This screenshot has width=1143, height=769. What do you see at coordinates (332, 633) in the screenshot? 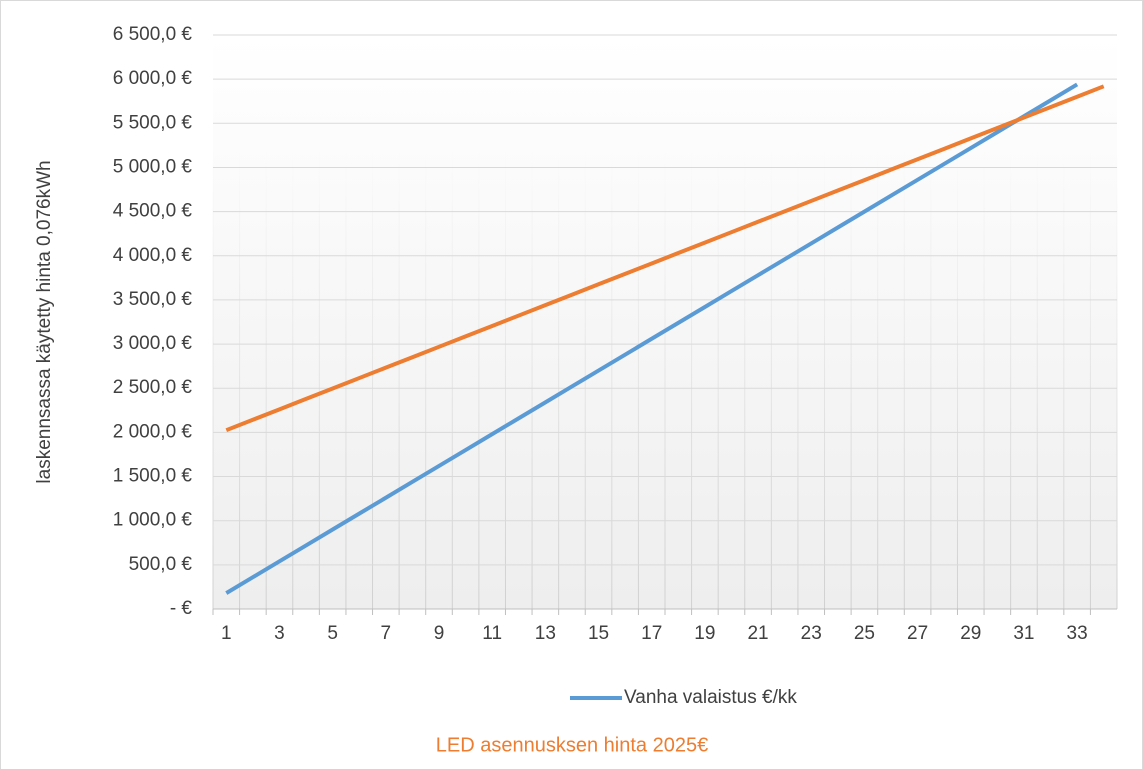
I see `x-tick-label: 5` at bounding box center [332, 633].